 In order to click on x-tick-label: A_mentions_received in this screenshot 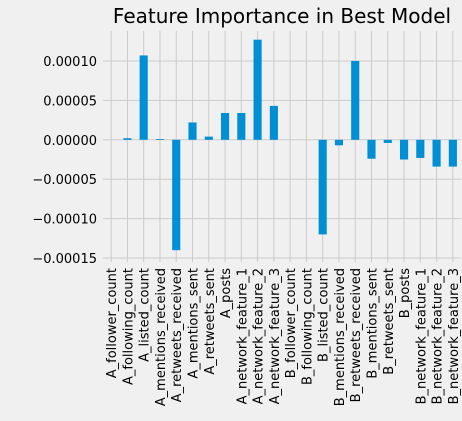, I will do `click(161, 337)`.